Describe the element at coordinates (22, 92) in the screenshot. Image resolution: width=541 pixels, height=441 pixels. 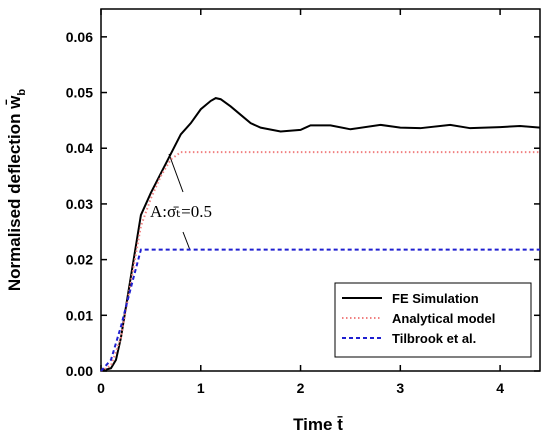
I see `y-axis-label-subscript: b` at that location.